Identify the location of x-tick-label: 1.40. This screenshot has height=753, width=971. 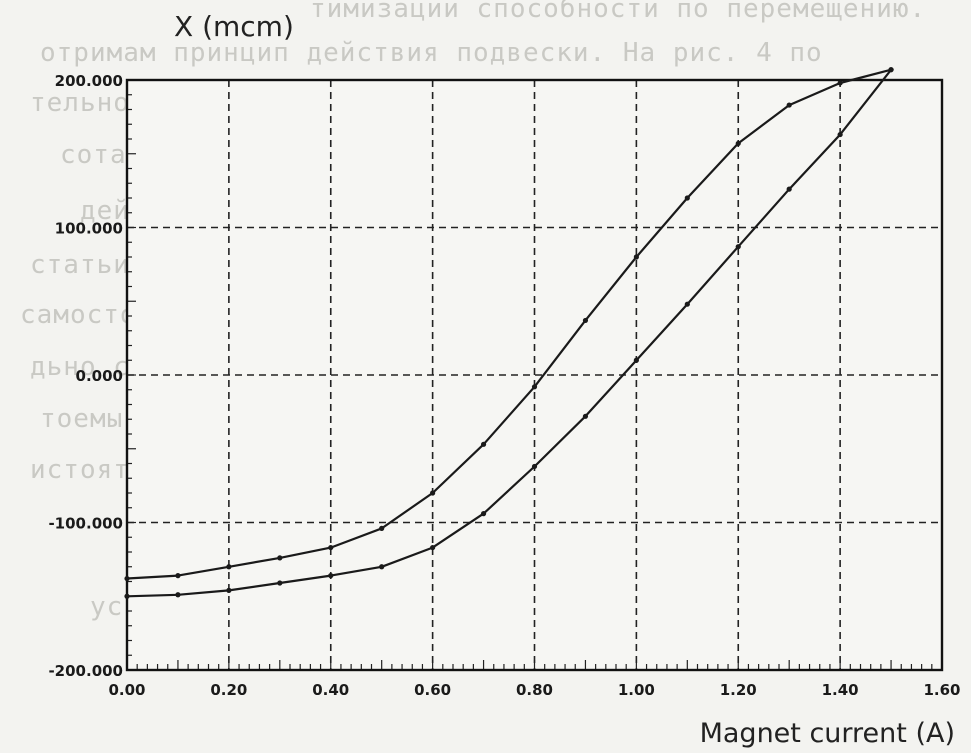
(840, 690).